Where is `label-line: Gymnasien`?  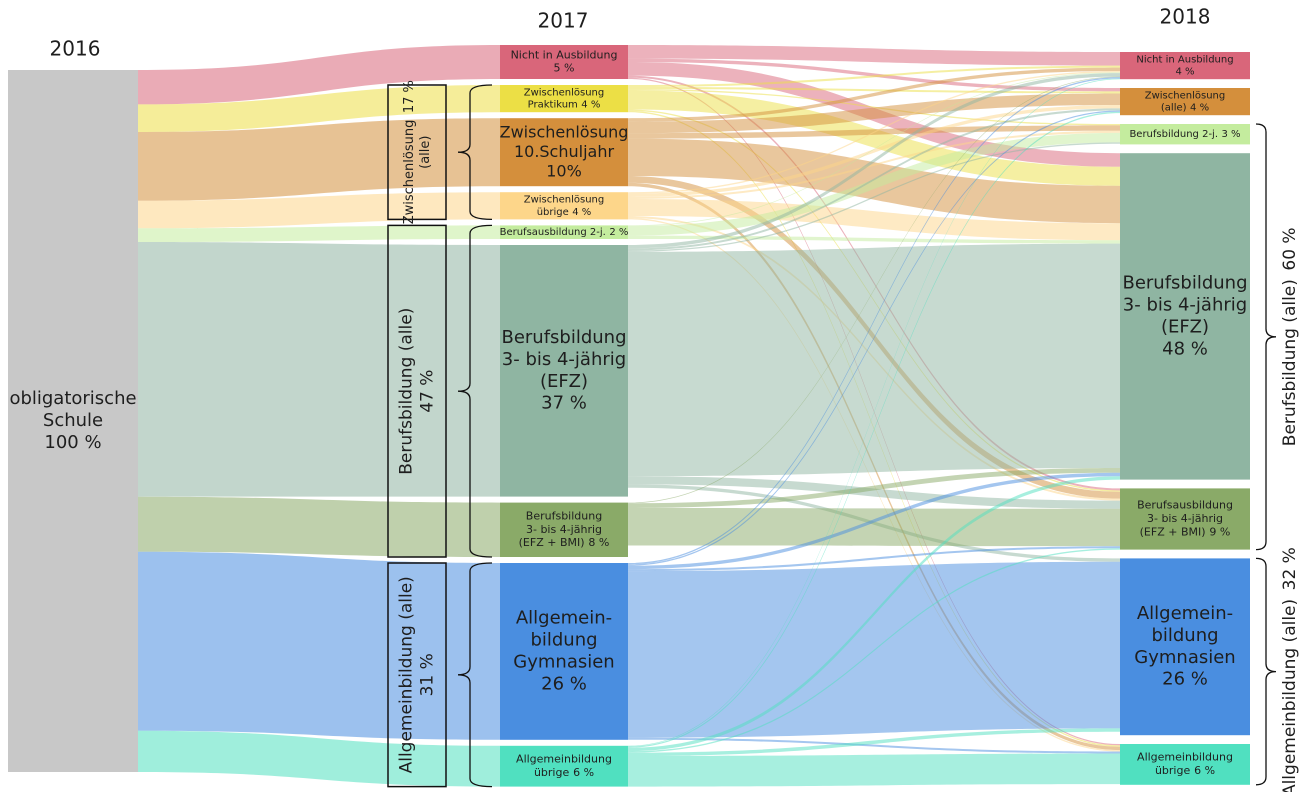
label-line: Gymnasien is located at coordinates (563, 661).